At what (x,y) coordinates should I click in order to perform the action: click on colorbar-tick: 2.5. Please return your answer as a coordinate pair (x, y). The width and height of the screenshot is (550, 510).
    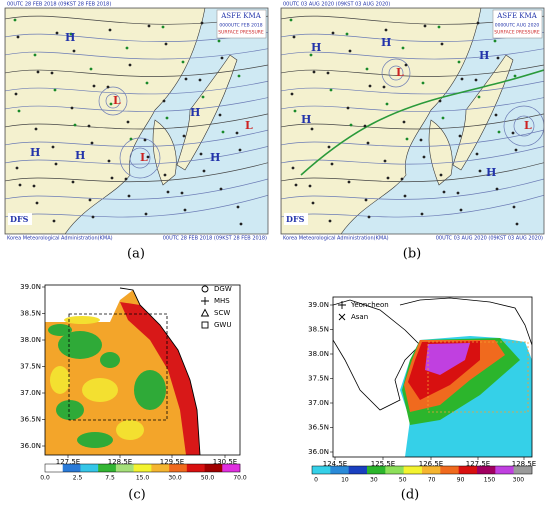
    Looking at the image, I should click on (78, 478).